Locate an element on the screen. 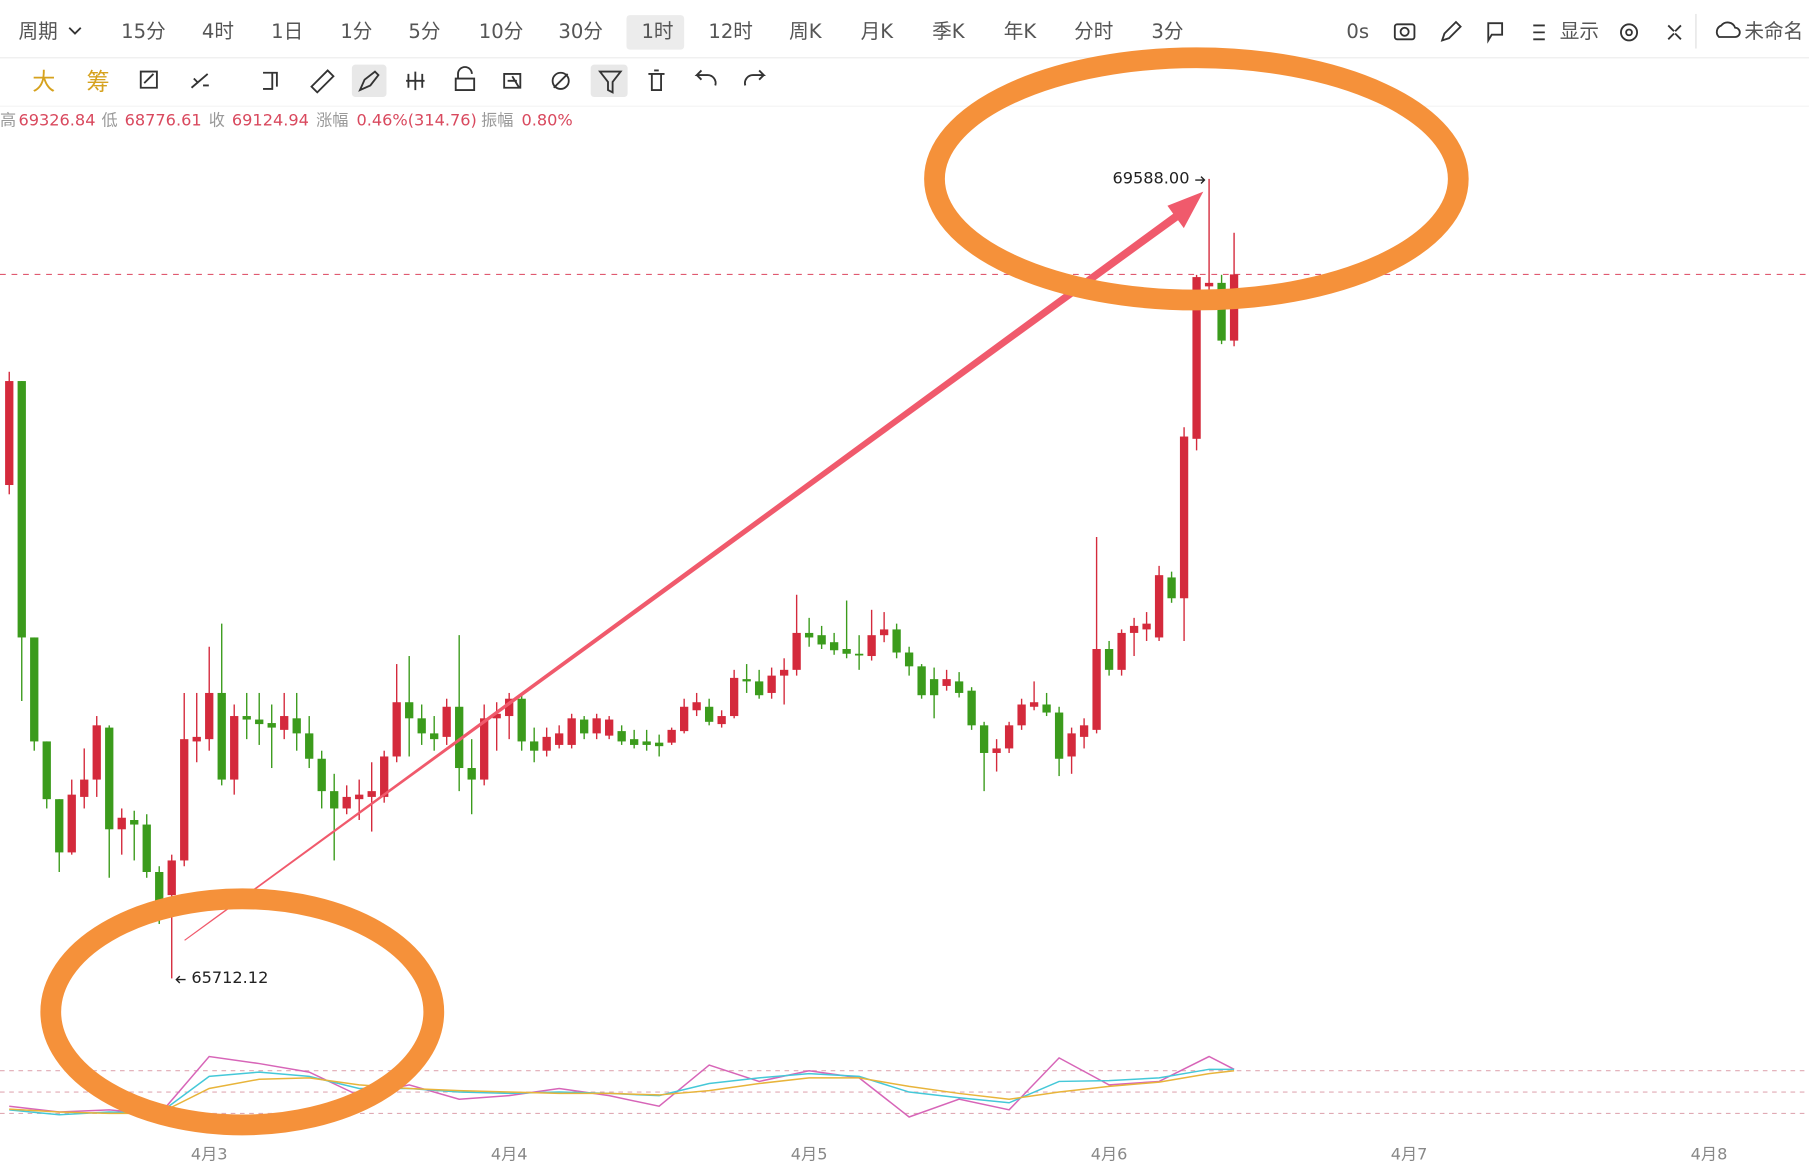 The width and height of the screenshot is (1809, 1170). x-tick-label: 4月8 is located at coordinates (1709, 1153).